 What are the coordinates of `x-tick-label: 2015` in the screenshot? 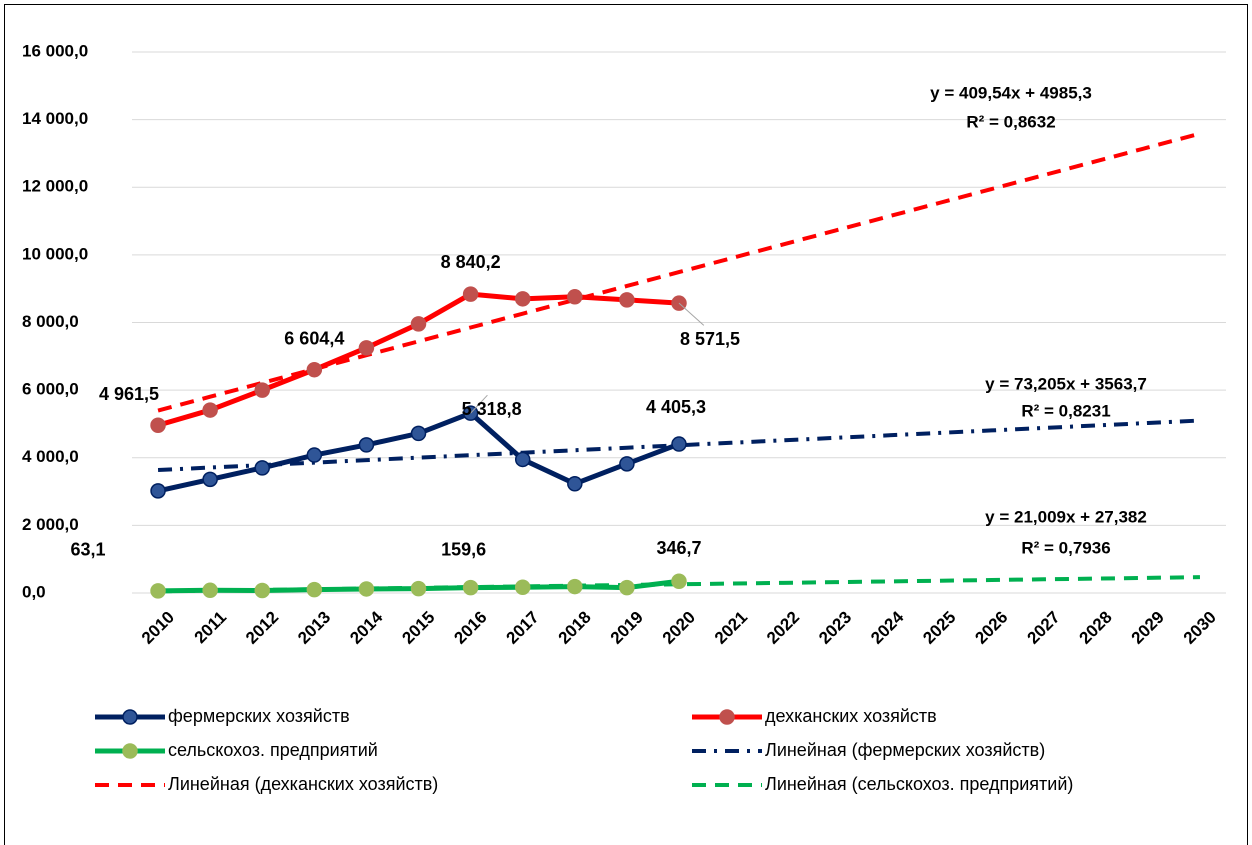 It's located at (418, 628).